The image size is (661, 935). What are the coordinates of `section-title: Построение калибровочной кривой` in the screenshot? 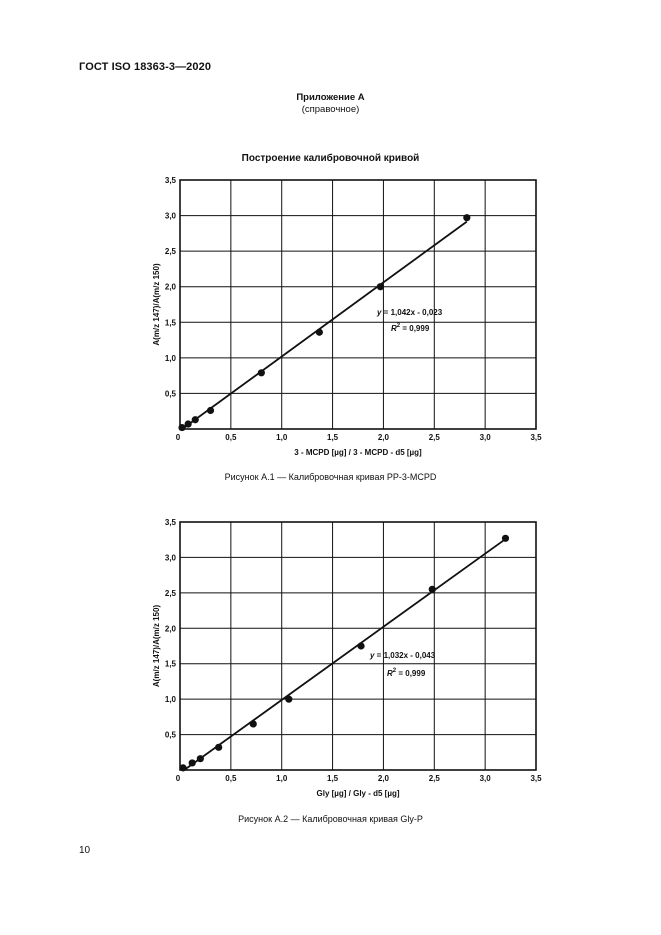 It's located at (330, 158).